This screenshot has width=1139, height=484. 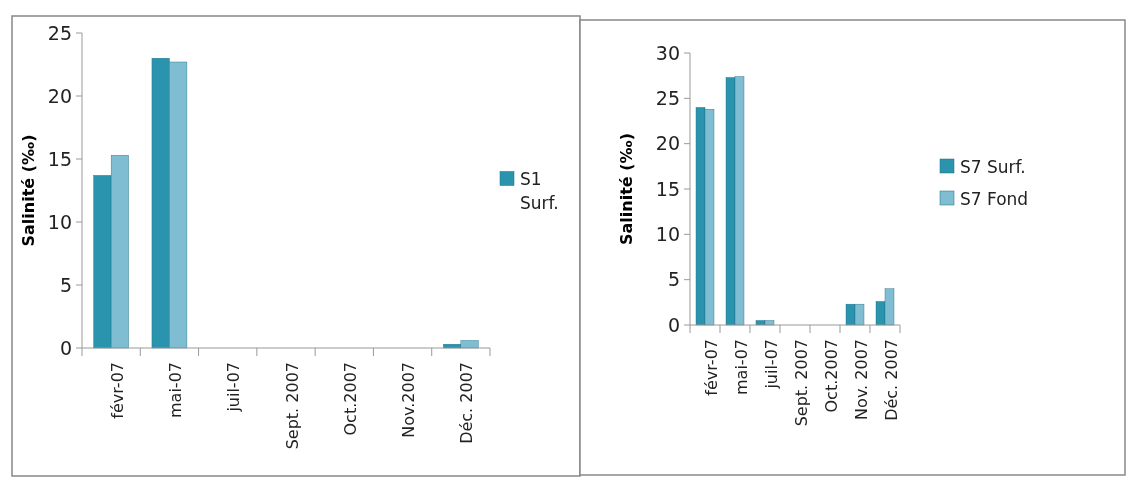 I want to click on x-tick-label: Nov.2007, so click(x=409, y=400).